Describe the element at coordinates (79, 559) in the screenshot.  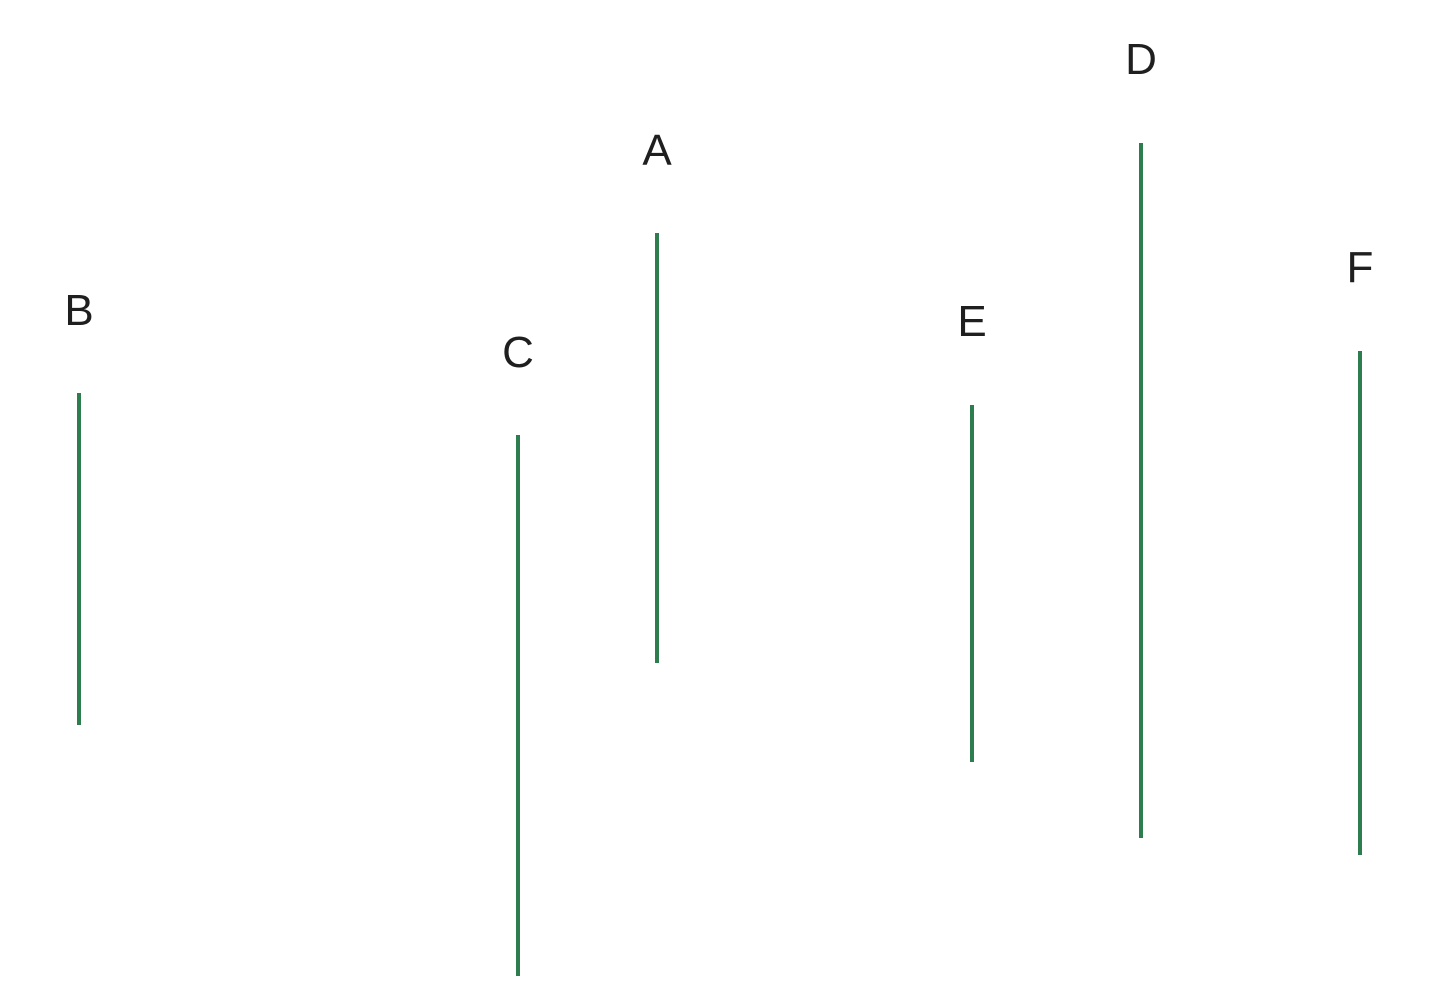
I see `segment-b-line` at that location.